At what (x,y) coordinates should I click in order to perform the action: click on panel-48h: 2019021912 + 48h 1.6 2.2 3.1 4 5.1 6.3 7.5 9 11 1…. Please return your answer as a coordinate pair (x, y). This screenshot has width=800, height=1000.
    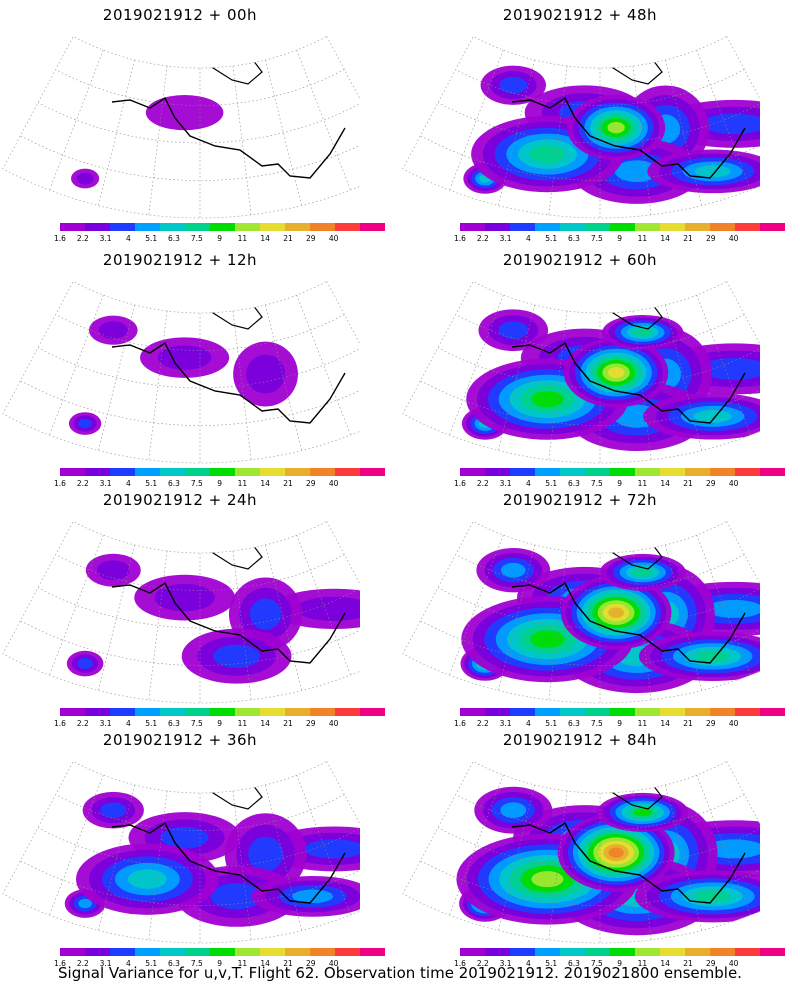
    Looking at the image, I should click on (592, 121).